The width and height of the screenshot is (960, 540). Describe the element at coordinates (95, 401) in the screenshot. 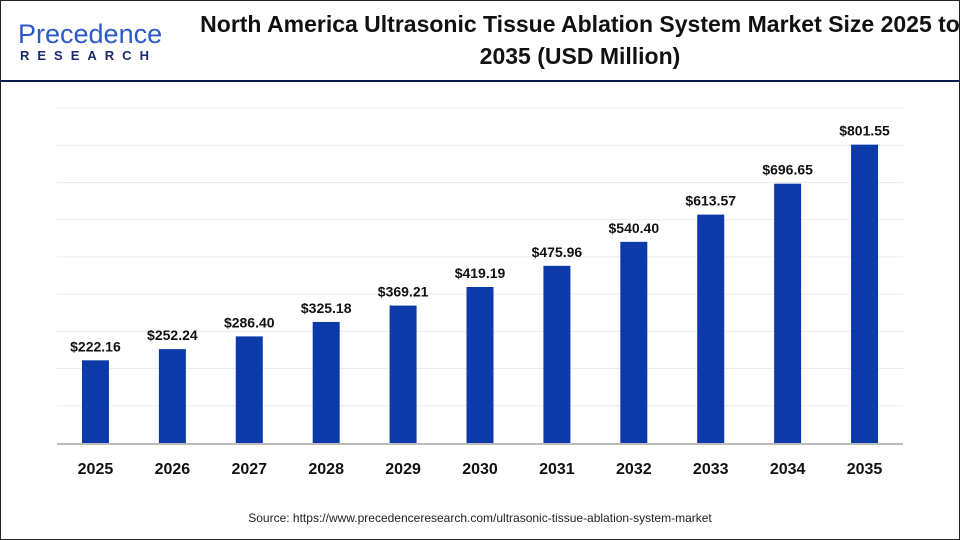

I see `bar-2025` at that location.